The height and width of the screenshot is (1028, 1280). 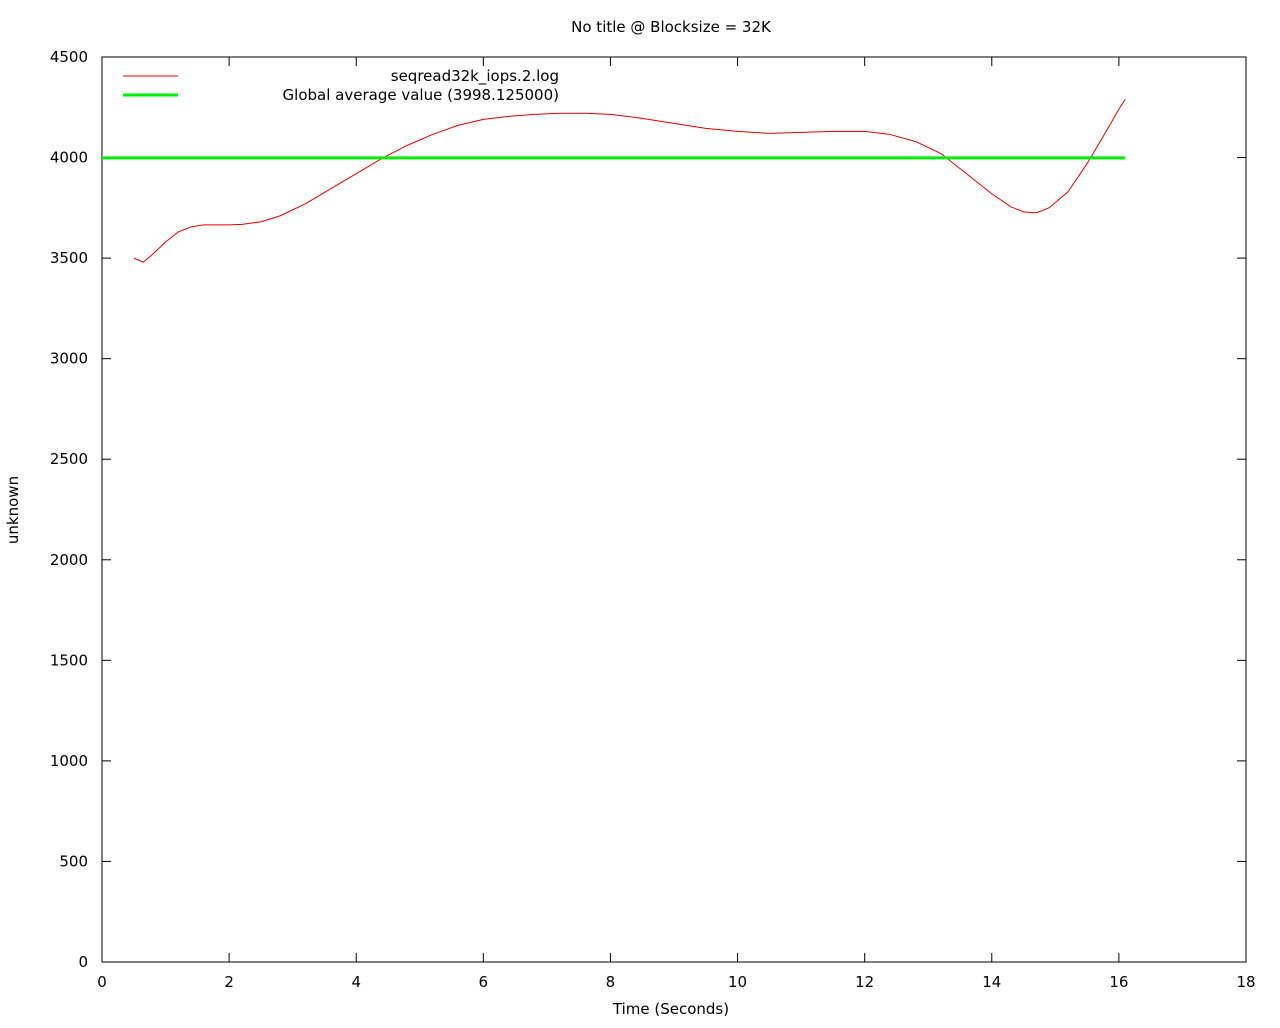 I want to click on x-tick-label: 14, so click(x=991, y=982).